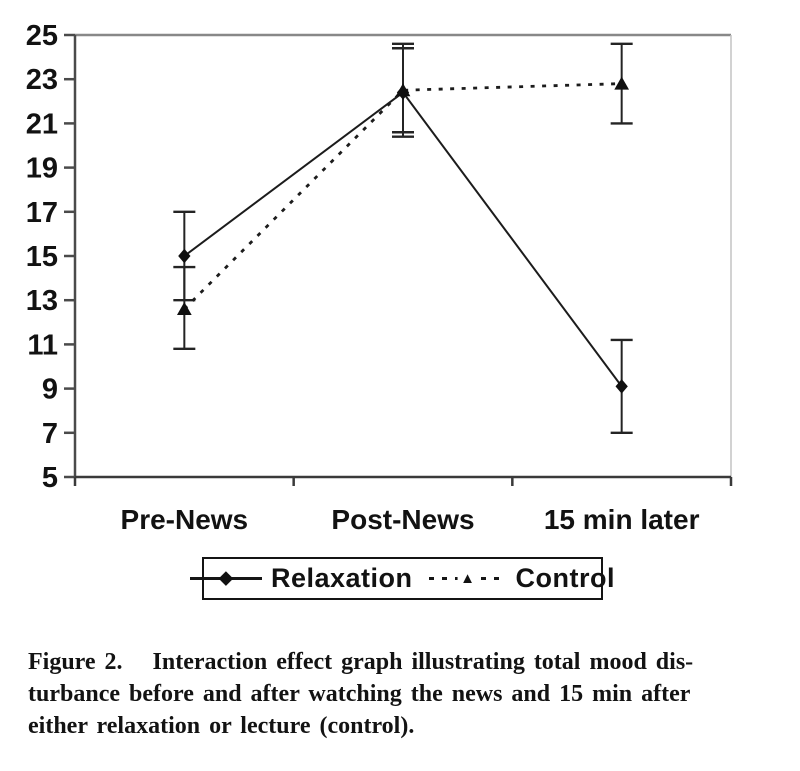 The height and width of the screenshot is (771, 800). Describe the element at coordinates (50, 390) in the screenshot. I see `y-tick-label: 9` at that location.